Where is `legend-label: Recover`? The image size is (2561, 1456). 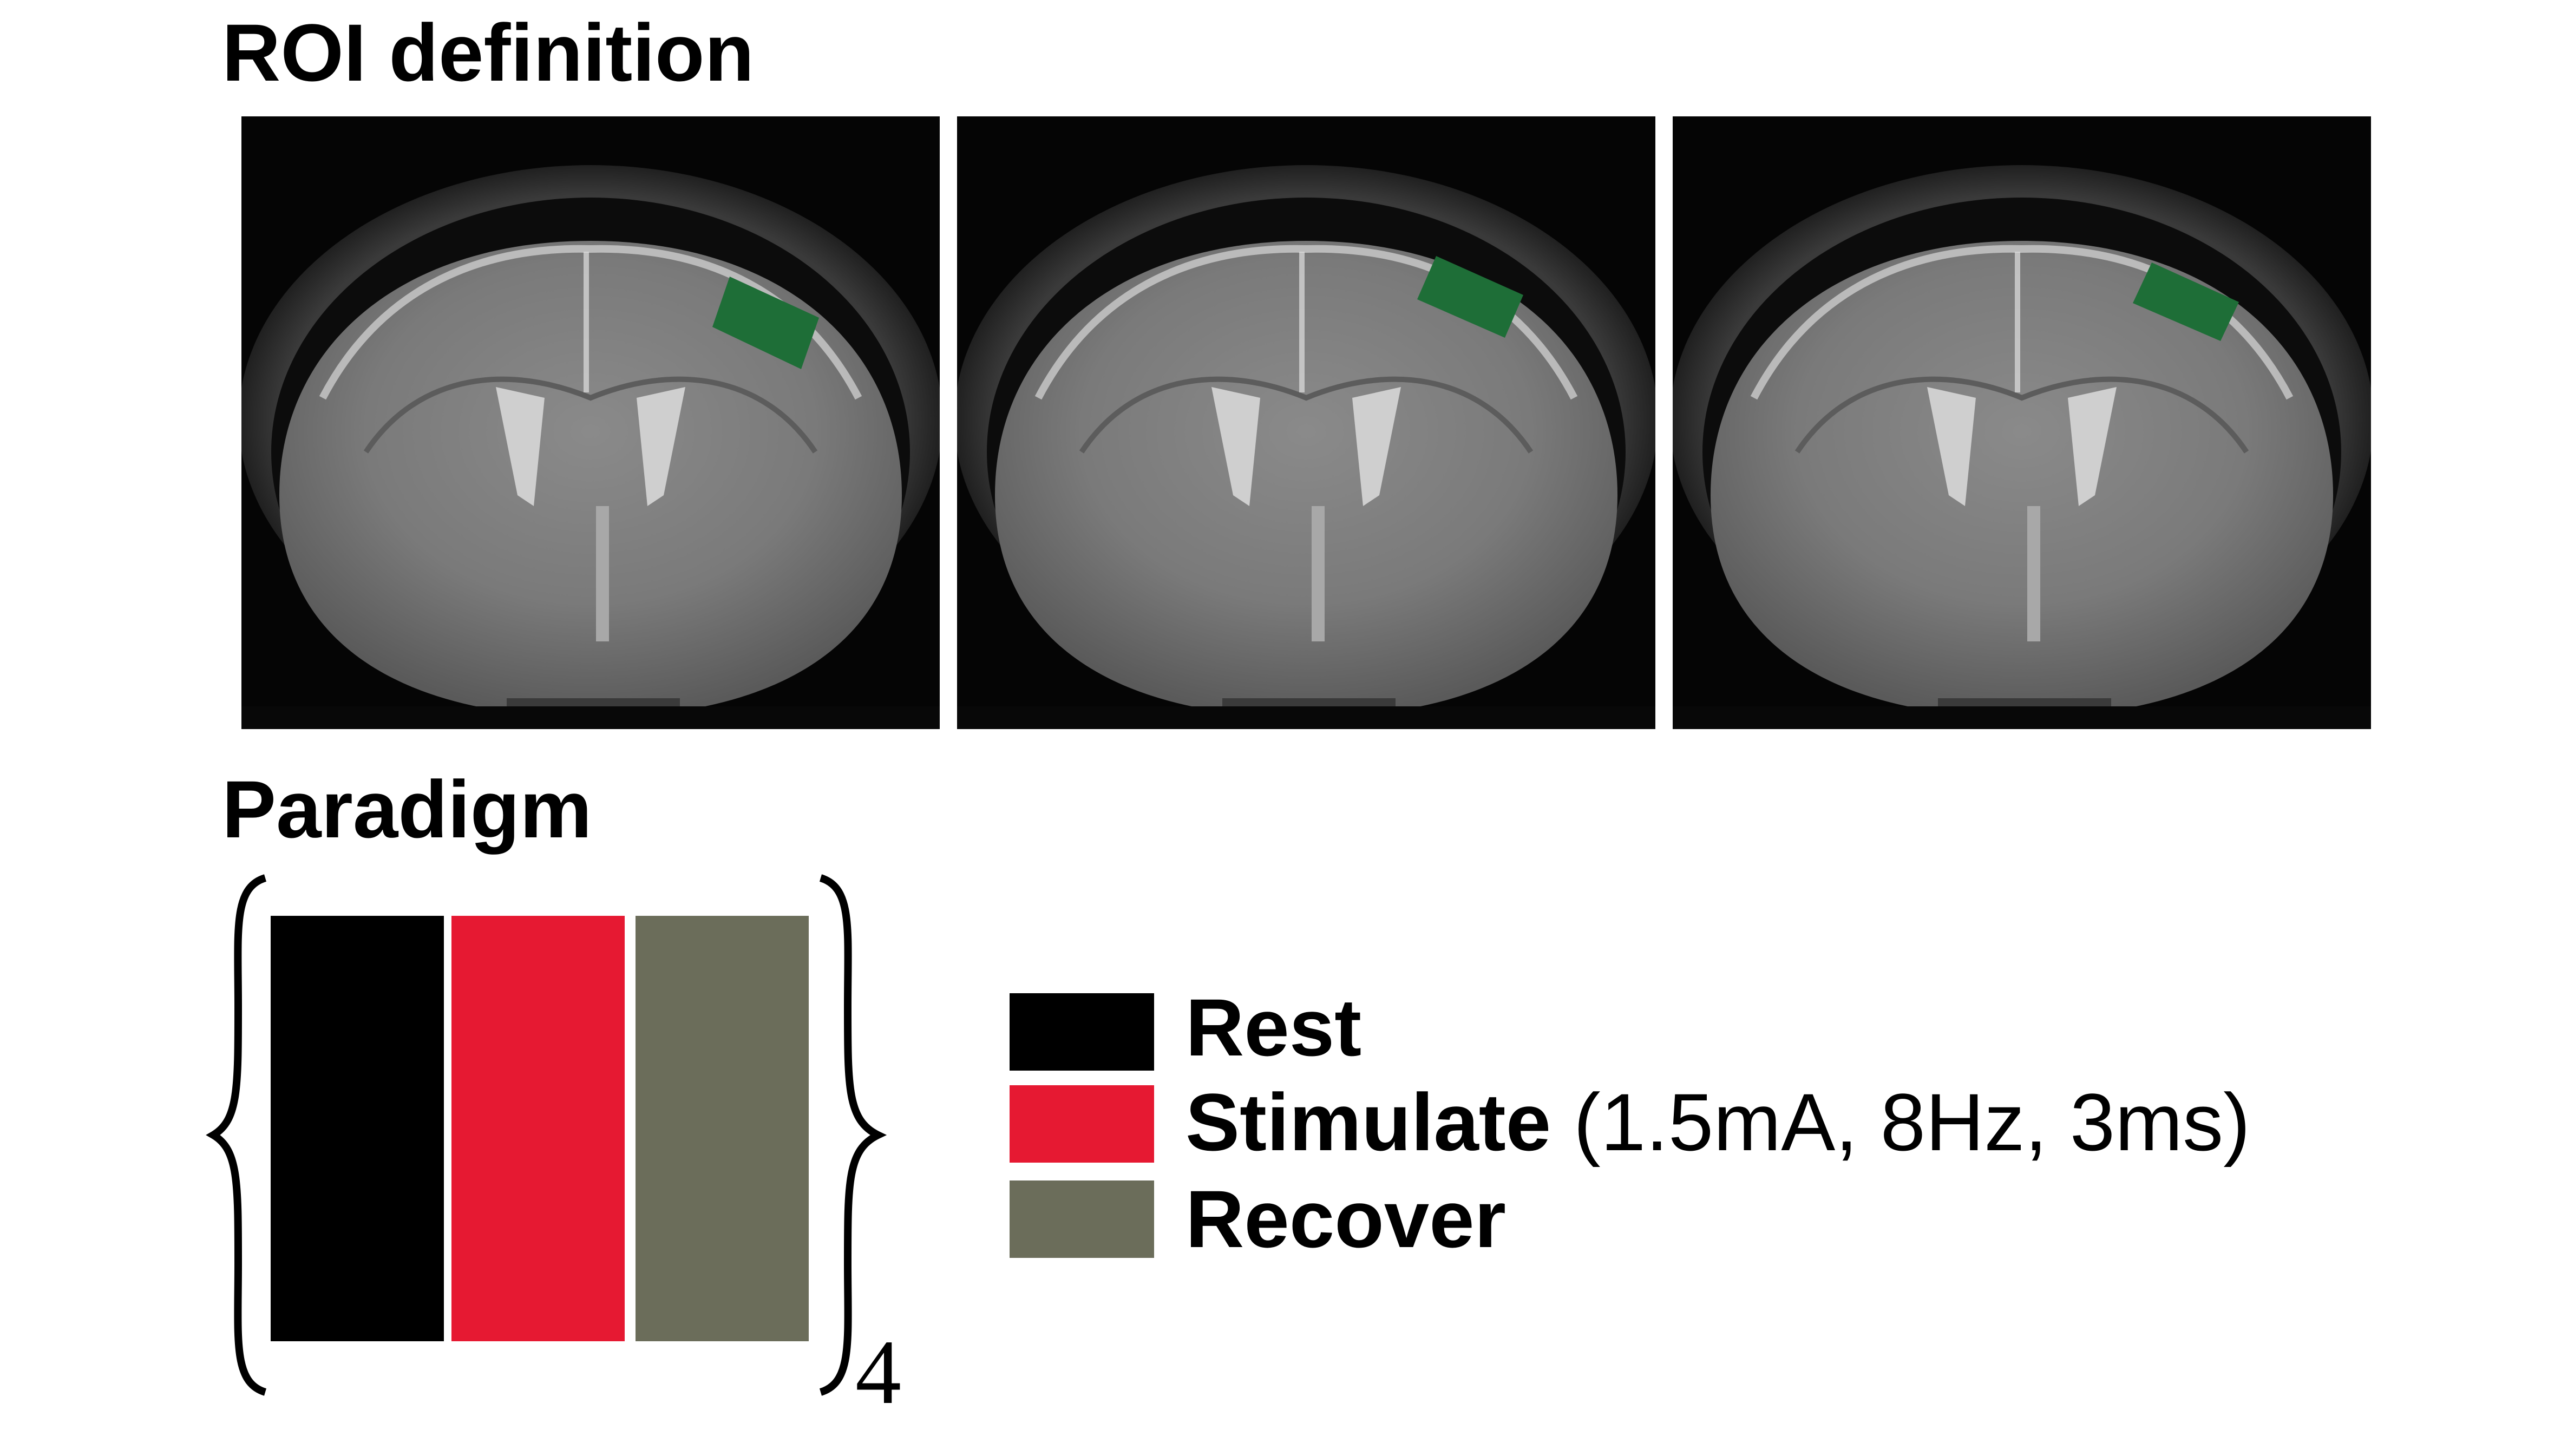
legend-label: Recover is located at coordinates (1346, 1219).